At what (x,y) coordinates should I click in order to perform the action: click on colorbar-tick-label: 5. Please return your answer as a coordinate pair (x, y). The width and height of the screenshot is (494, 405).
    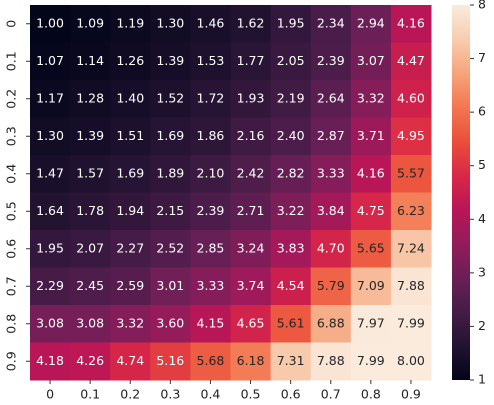
    Looking at the image, I should click on (482, 164).